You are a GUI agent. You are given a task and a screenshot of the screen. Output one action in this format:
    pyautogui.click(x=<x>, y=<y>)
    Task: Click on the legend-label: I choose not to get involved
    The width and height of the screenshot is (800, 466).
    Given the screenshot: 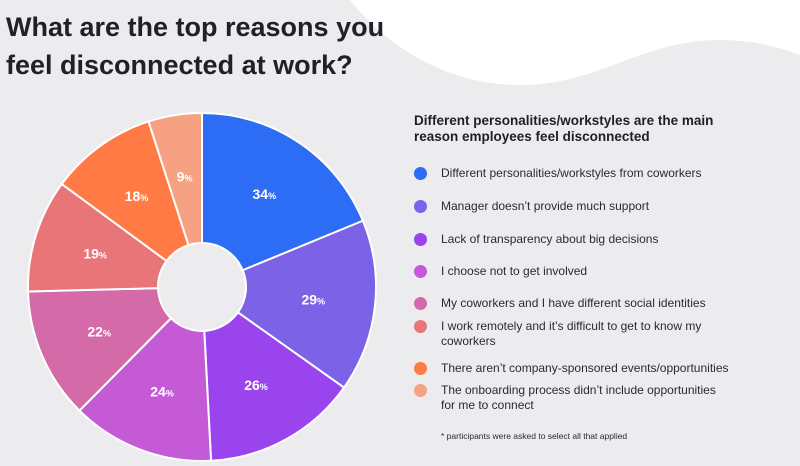 What is the action you would take?
    pyautogui.click(x=514, y=271)
    